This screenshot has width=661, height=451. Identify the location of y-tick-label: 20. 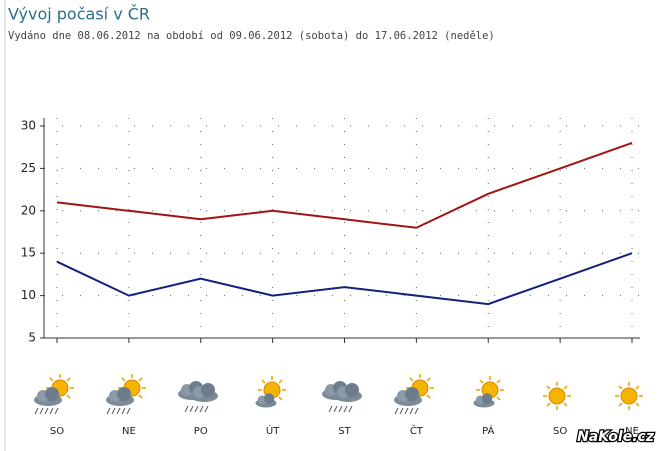
(28, 210).